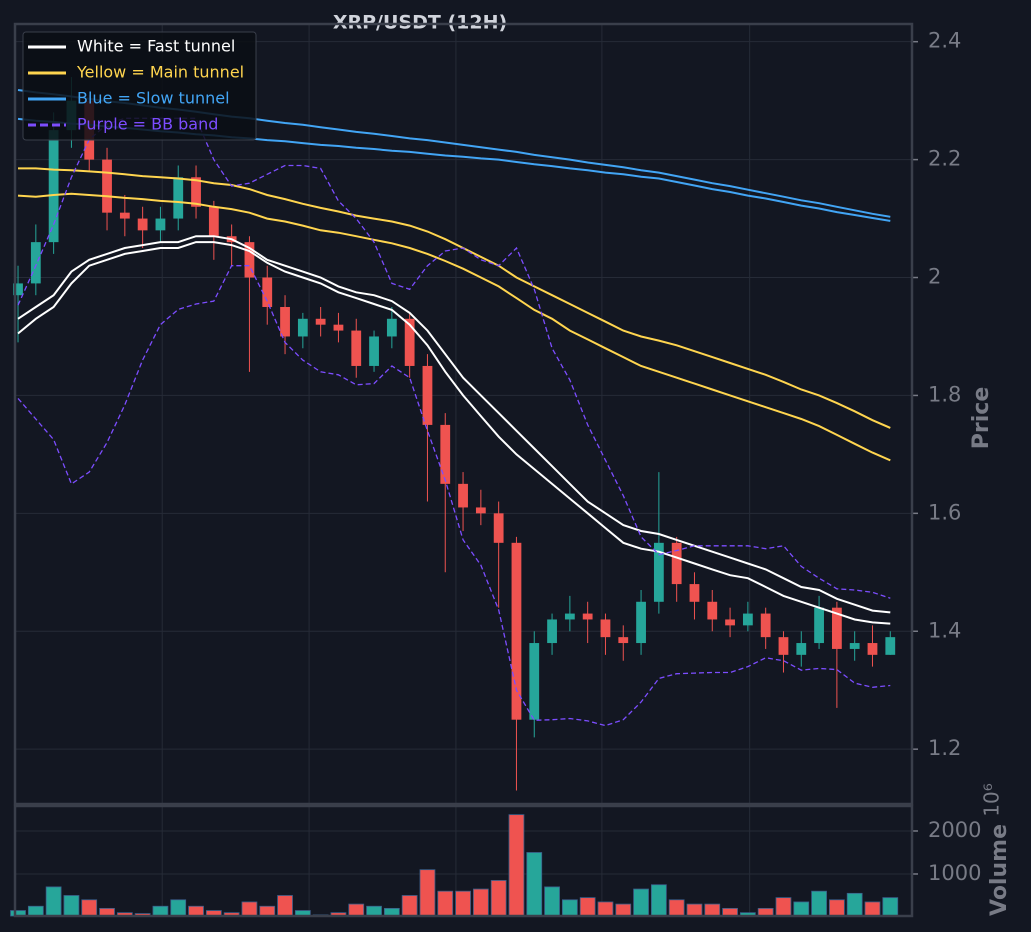 The height and width of the screenshot is (932, 1031). Describe the element at coordinates (981, 418) in the screenshot. I see `y-axis-label: Price` at that location.